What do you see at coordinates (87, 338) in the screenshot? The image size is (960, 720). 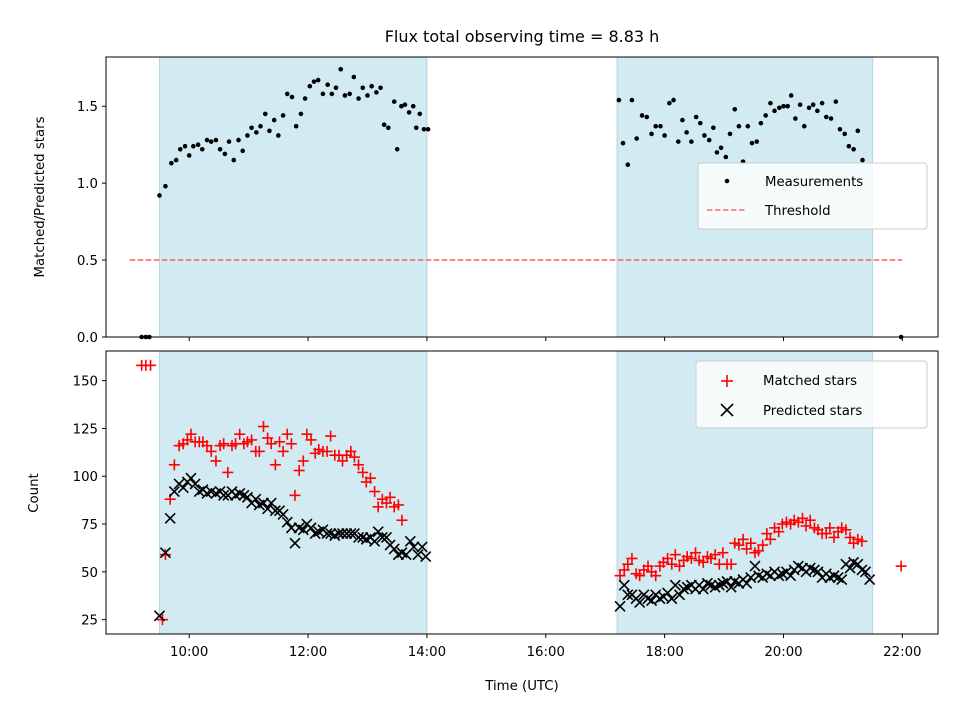 I see `y-tick-label: 0.0` at bounding box center [87, 338].